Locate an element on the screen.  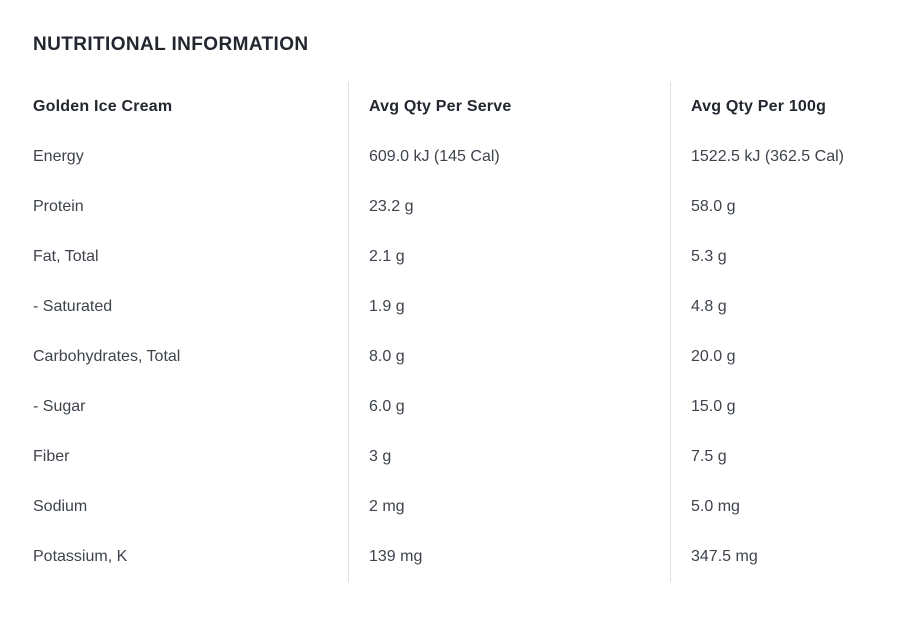
table-row: Carbohydrates, Total 8.0 g 20.0 g is located at coordinates (465, 357).